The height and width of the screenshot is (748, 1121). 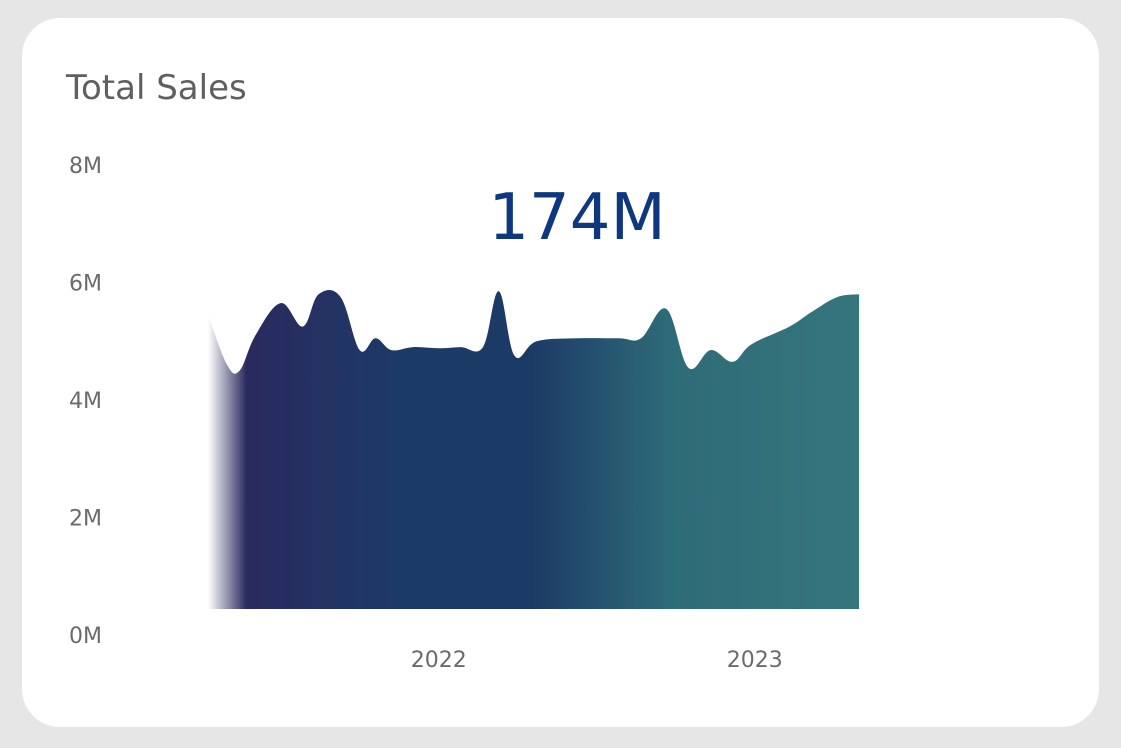 I want to click on y-tick-label: 0M, so click(x=85, y=636).